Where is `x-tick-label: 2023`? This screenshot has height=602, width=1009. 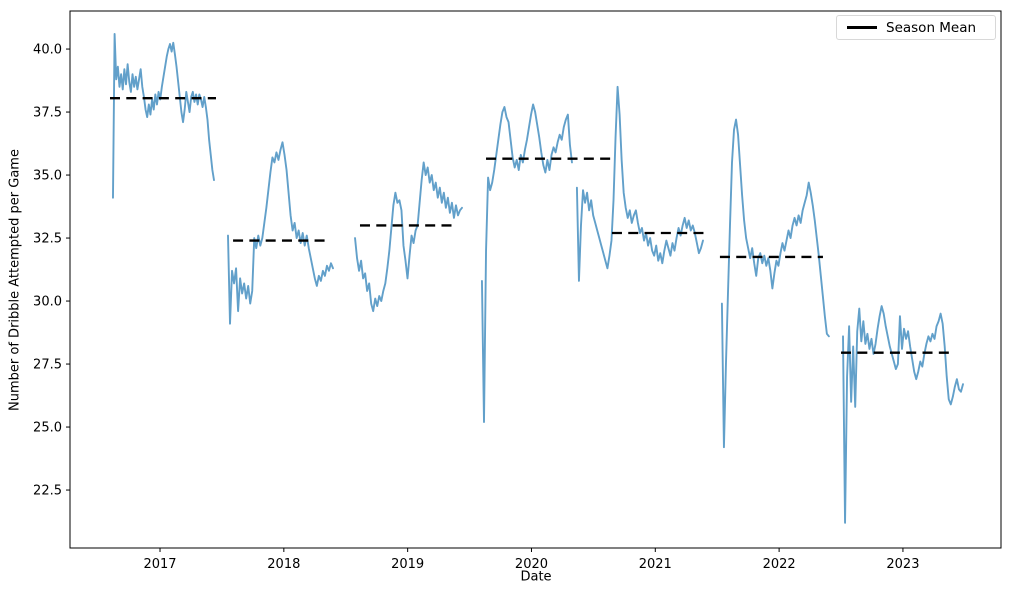 x-tick-label: 2023 is located at coordinates (902, 564).